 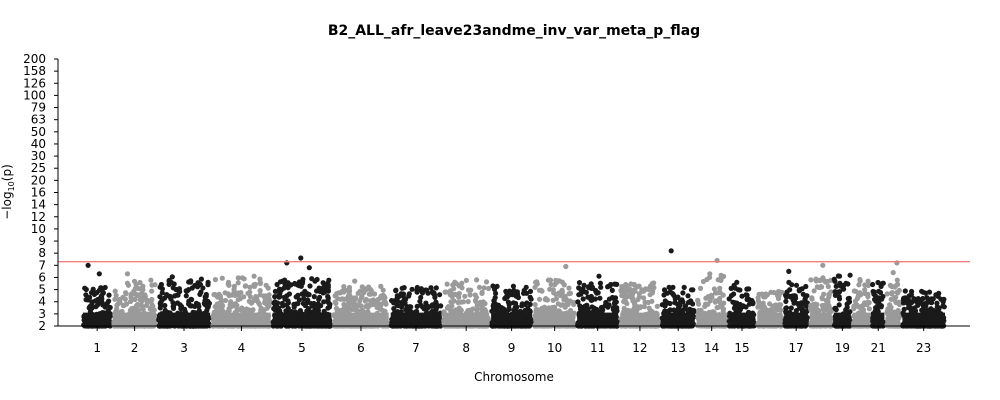 I want to click on x-tick-label: 11, so click(x=597, y=348).